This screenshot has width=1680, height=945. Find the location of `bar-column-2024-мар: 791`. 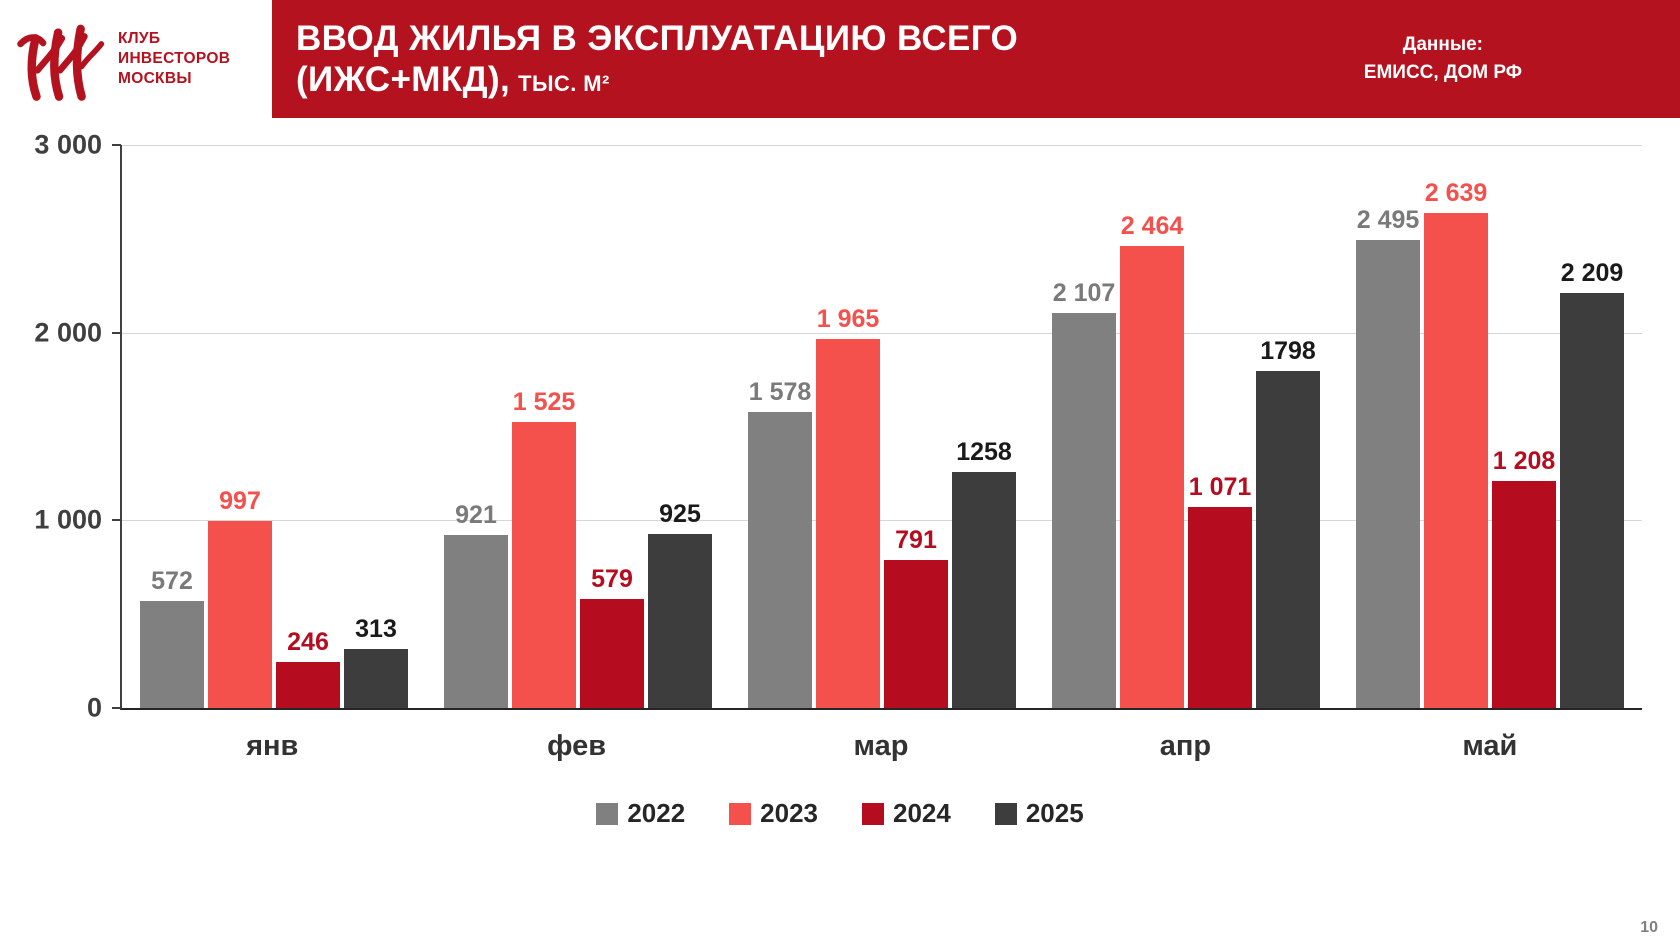

bar-column-2024-мар: 791 is located at coordinates (916, 426).